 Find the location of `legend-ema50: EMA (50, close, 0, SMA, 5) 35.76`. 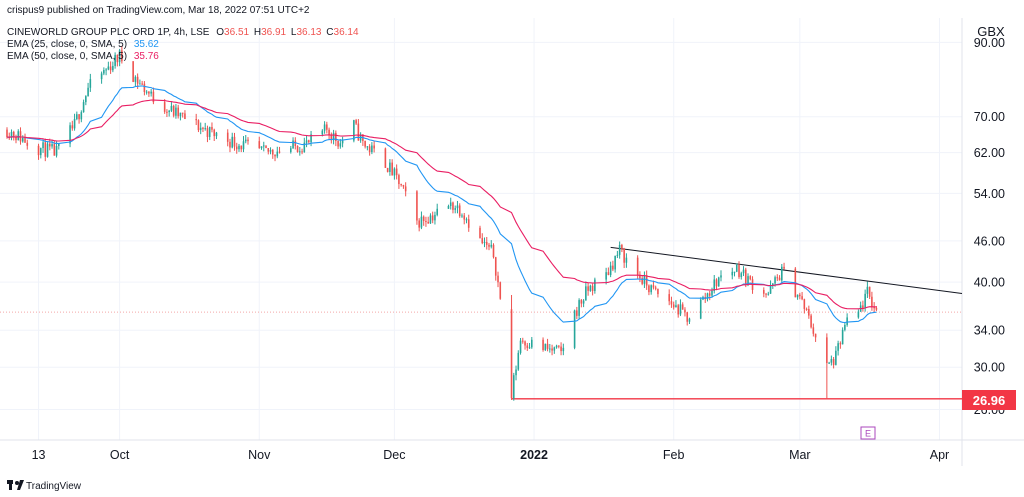

legend-ema50: EMA (50, close, 0, SMA, 5) 35.76 is located at coordinates (83, 56).